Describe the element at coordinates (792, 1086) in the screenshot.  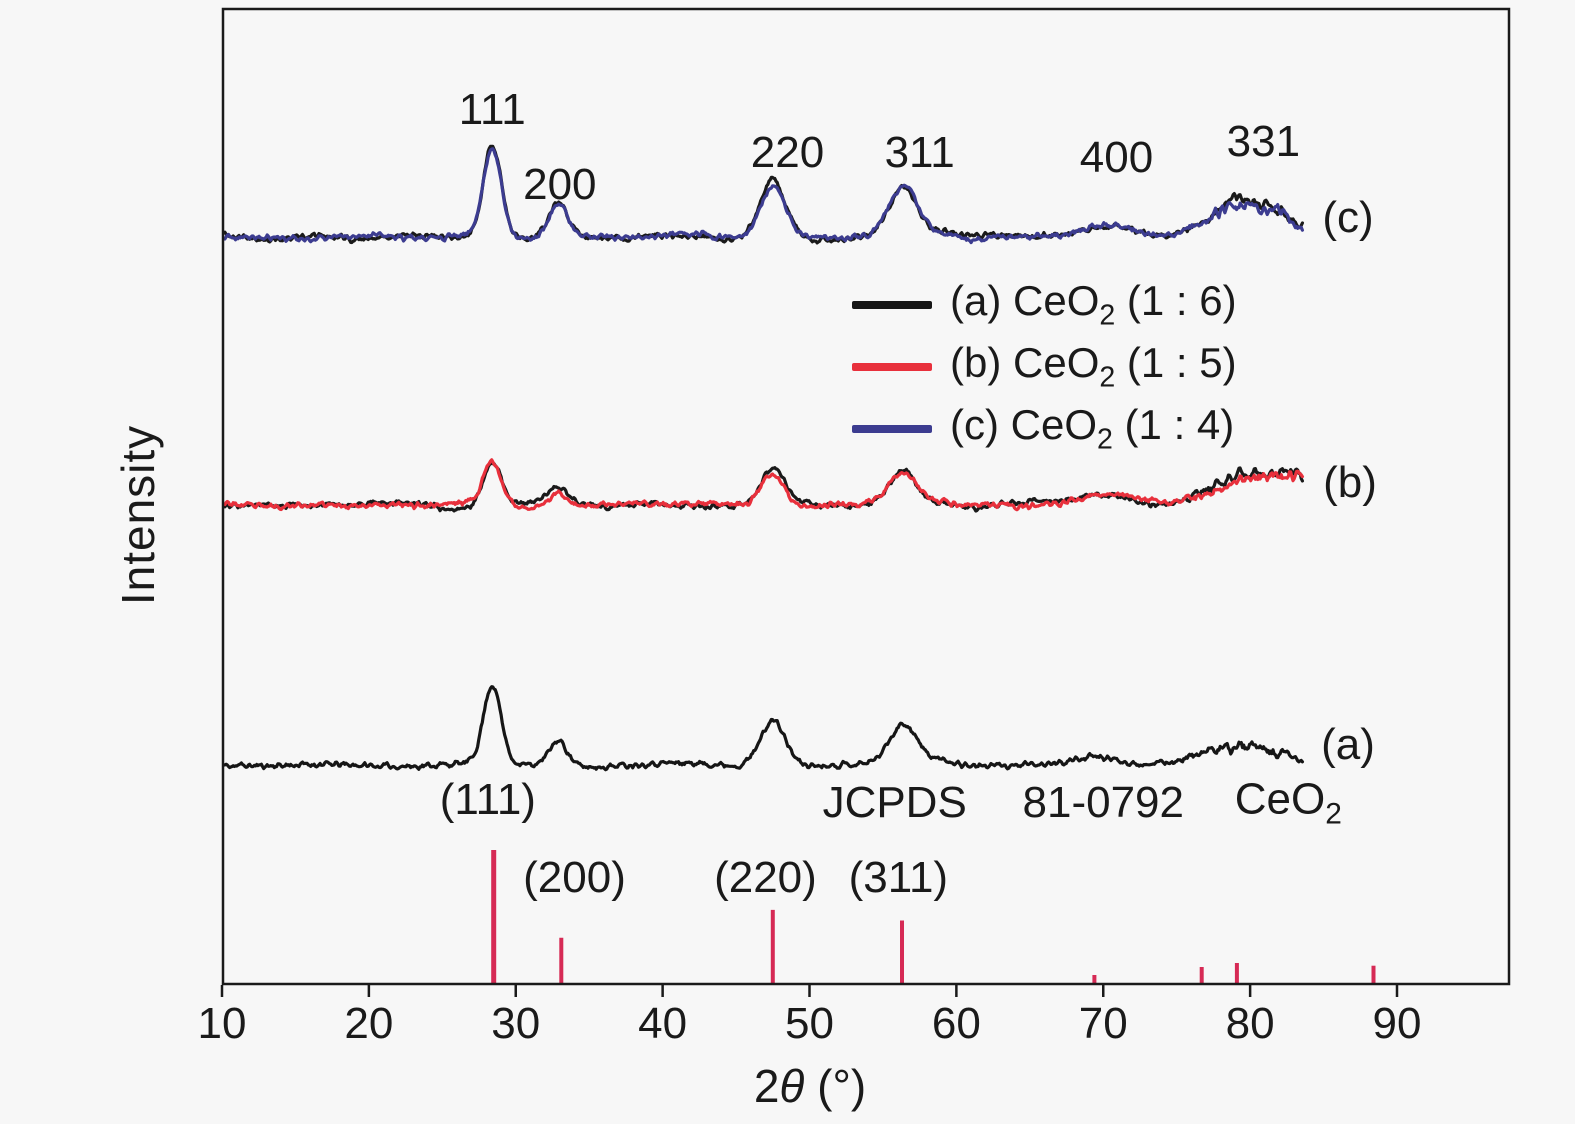
I see `x-axis-title-theta: θ` at that location.